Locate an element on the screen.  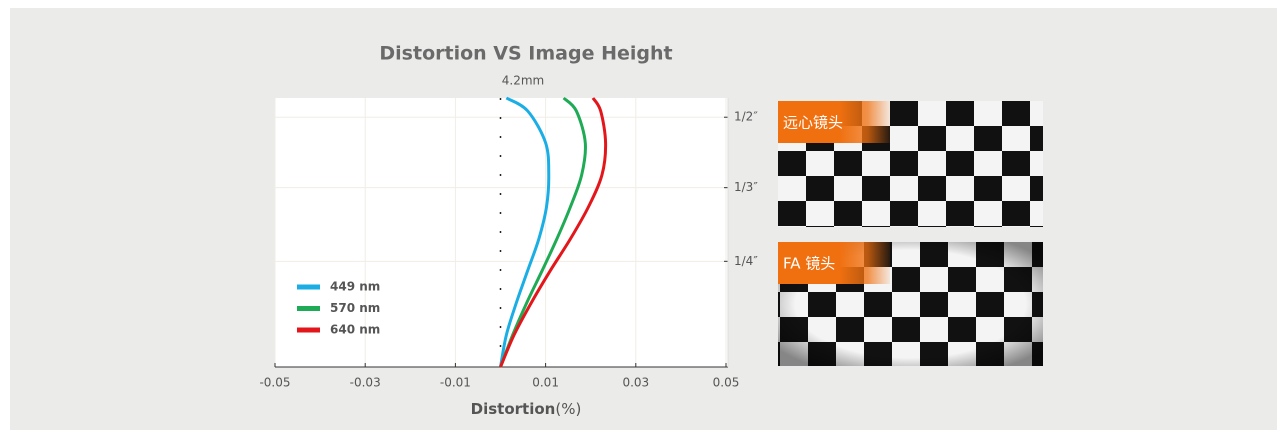
x-tick-label: -0.01 is located at coordinates (455, 383).